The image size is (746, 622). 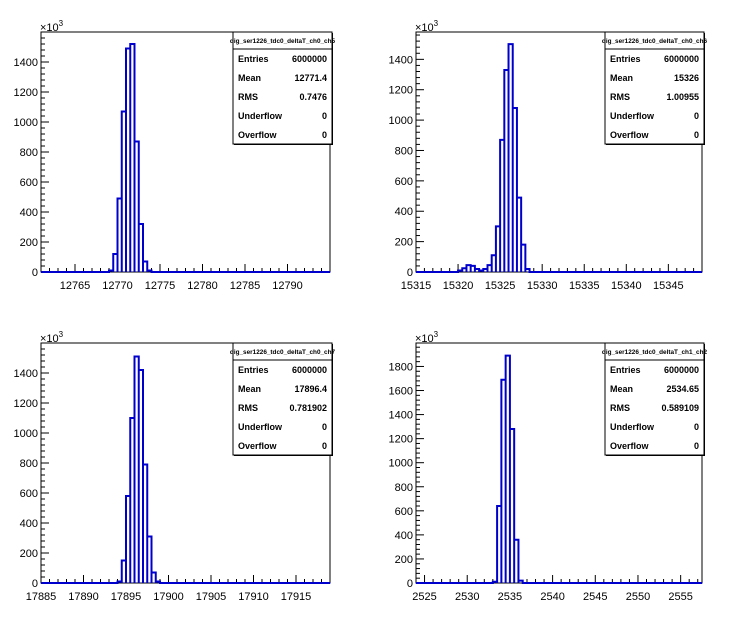 What do you see at coordinates (160, 286) in the screenshot?
I see `x-tick-label: 12775` at bounding box center [160, 286].